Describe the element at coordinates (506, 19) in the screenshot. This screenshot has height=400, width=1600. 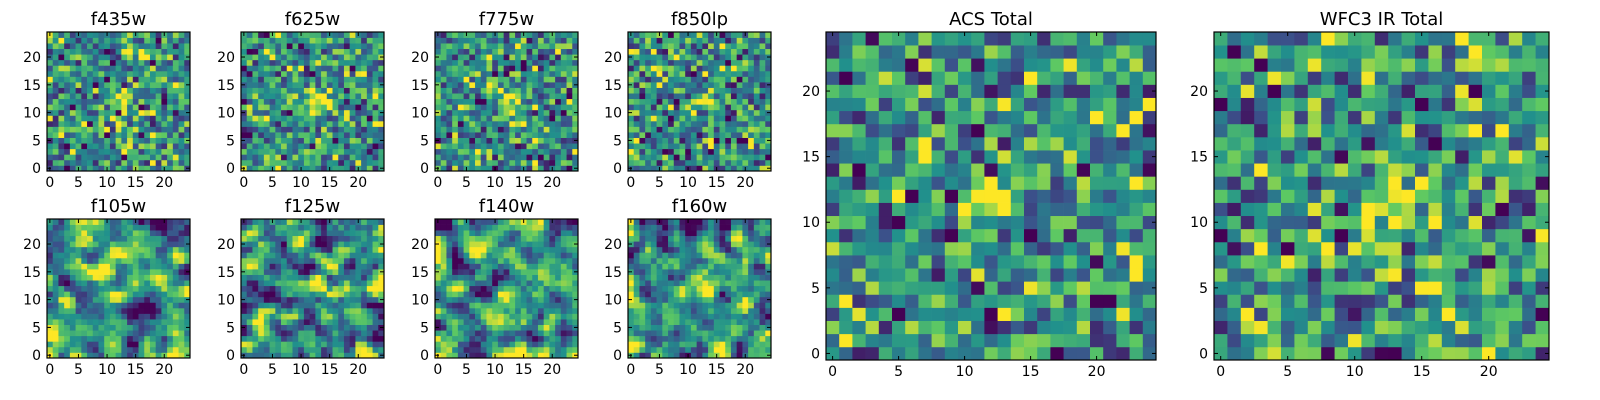
I see `panel-title: f775w` at that location.